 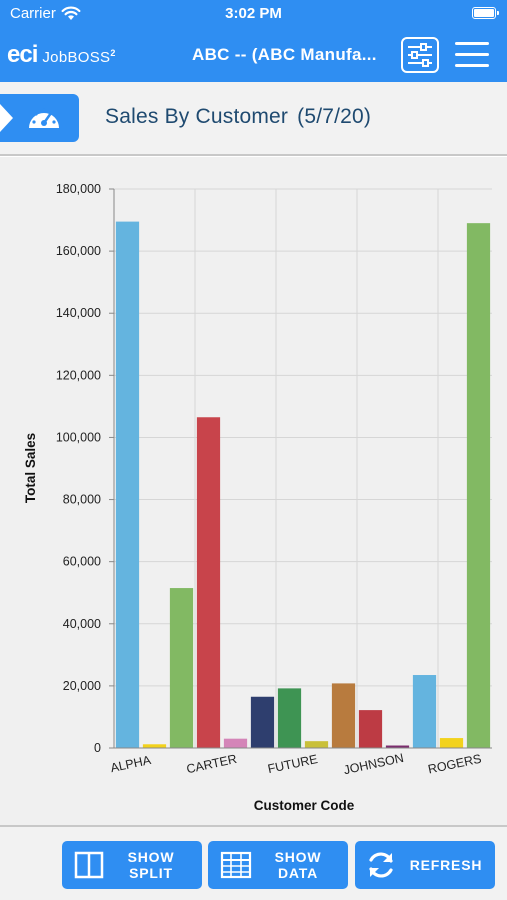 I want to click on refresh-button: REFRESH, so click(x=425, y=865).